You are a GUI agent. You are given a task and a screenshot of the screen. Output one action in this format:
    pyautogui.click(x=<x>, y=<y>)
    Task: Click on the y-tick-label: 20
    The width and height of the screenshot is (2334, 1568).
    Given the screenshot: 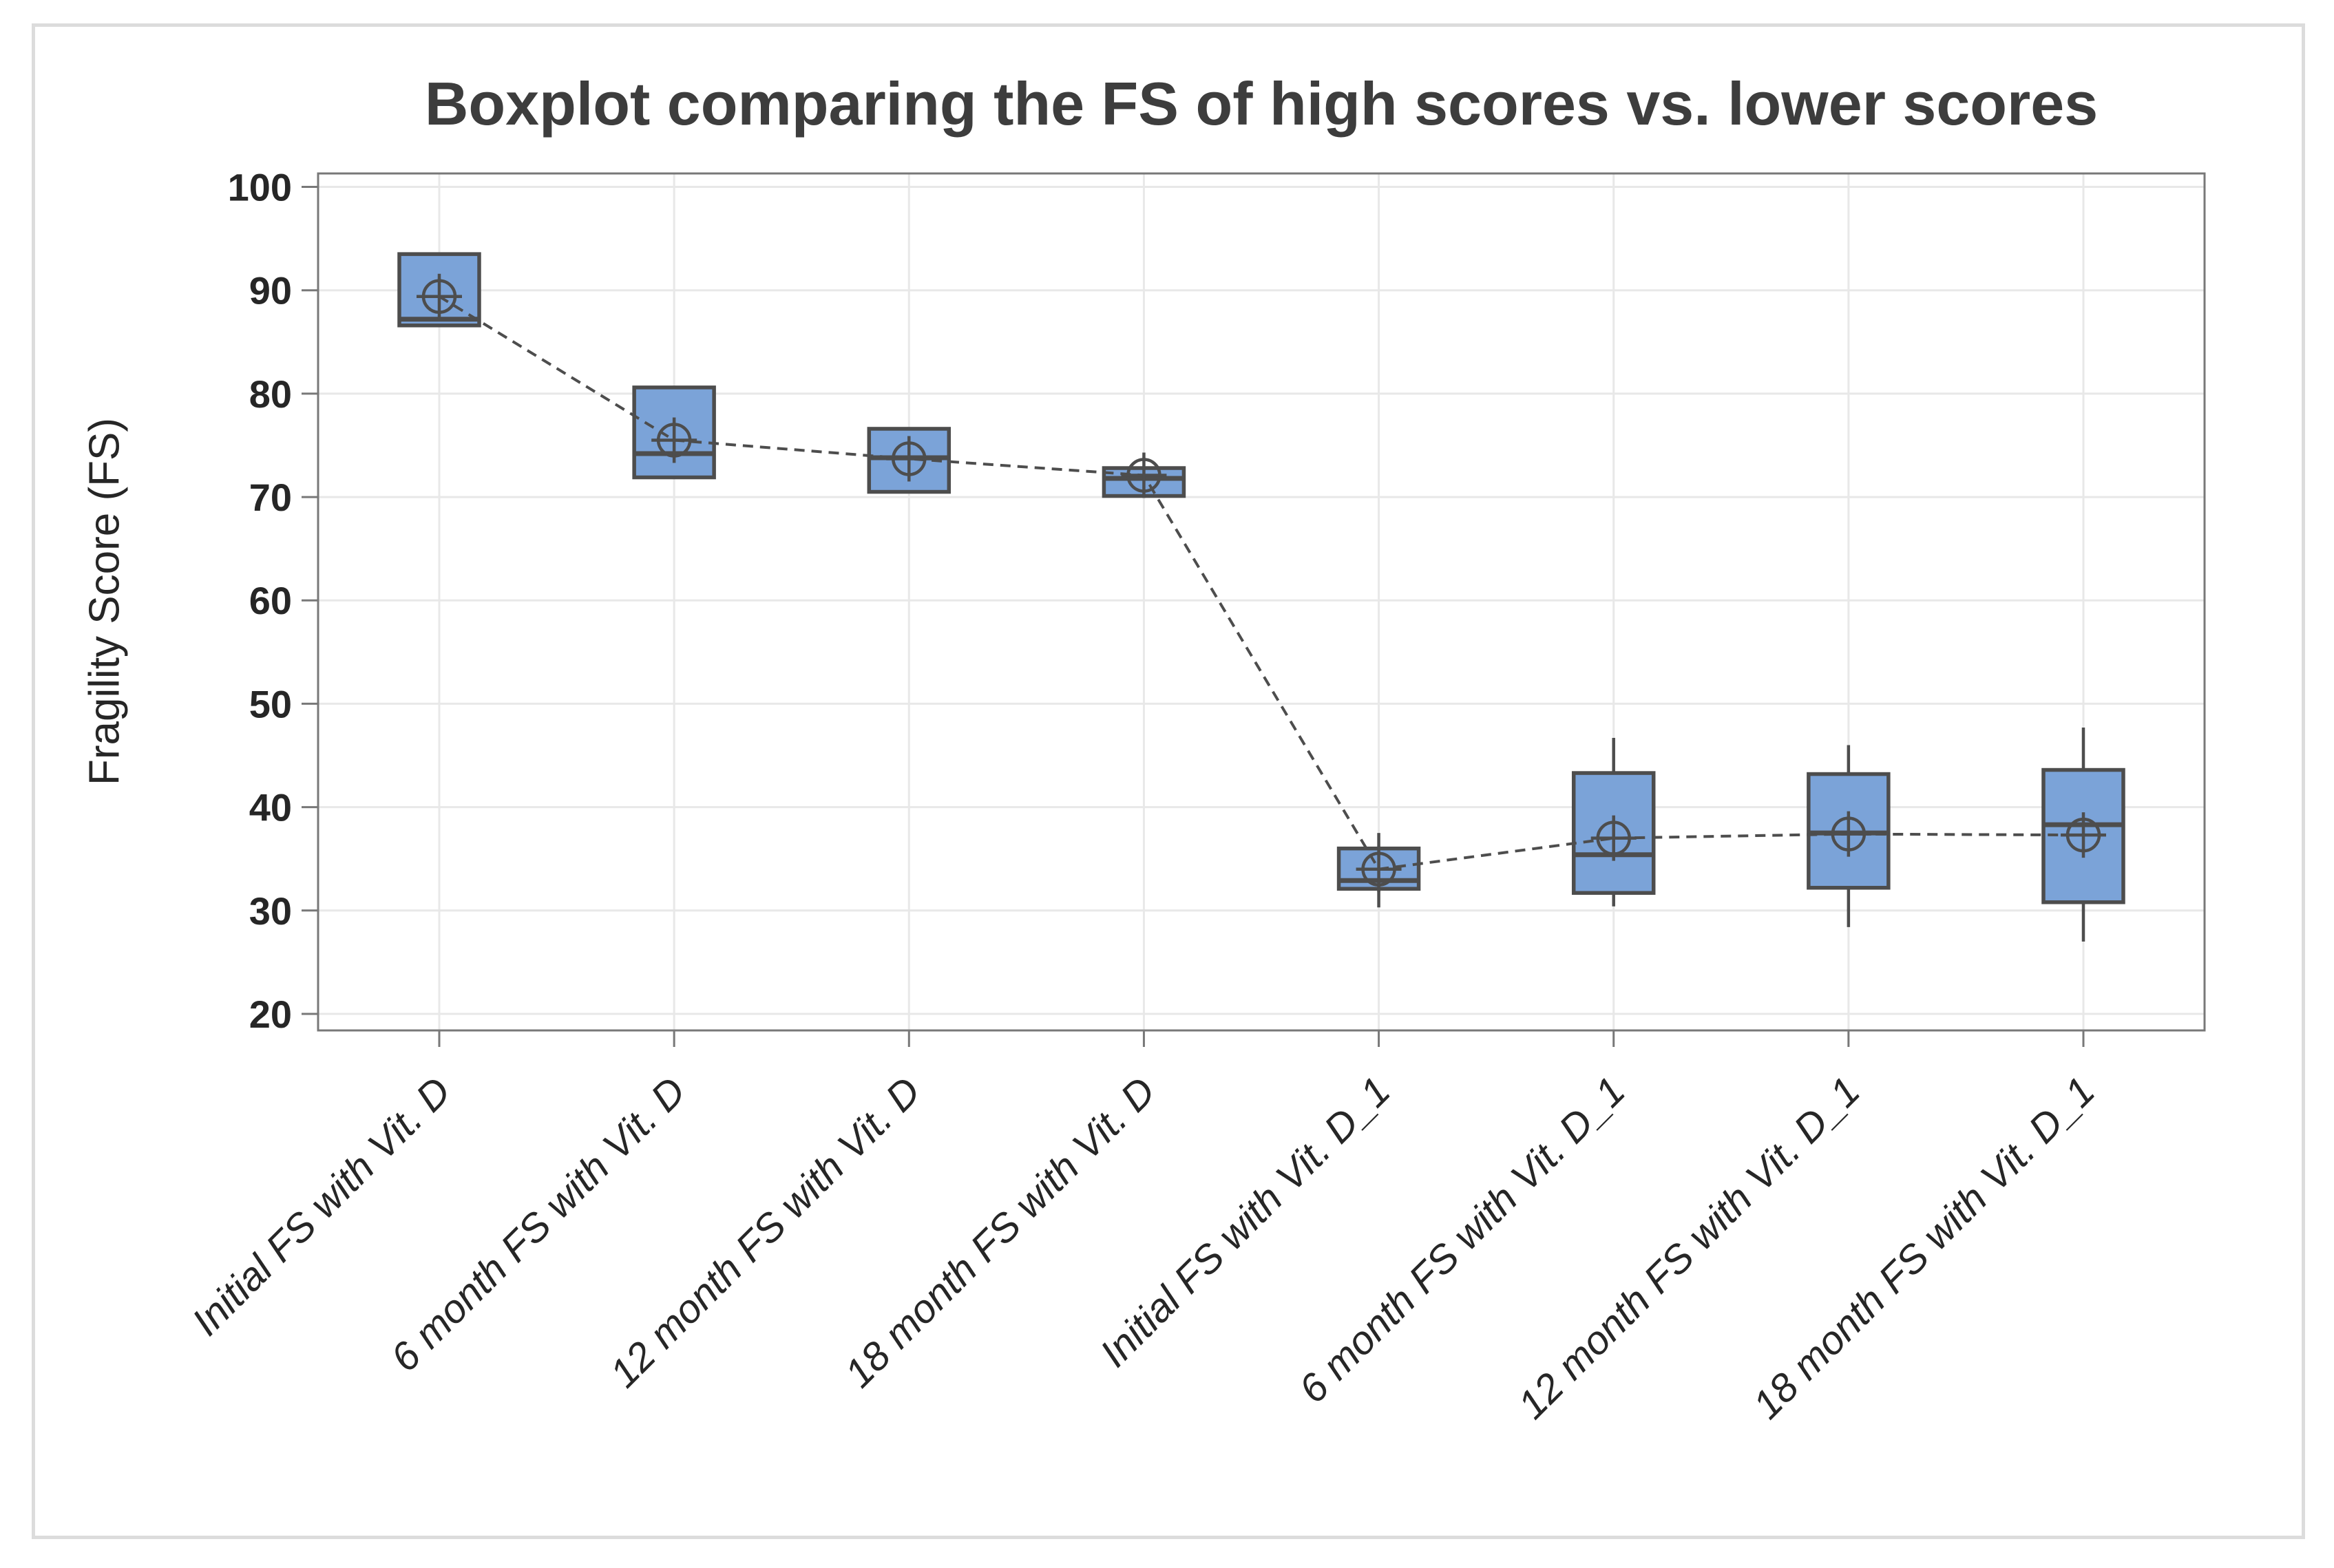 What is the action you would take?
    pyautogui.click(x=270, y=1014)
    